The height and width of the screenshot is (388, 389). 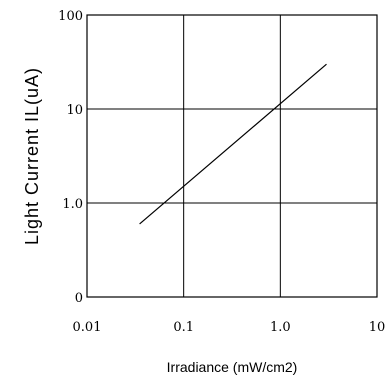 What do you see at coordinates (232, 367) in the screenshot?
I see `x-axis-title: Irradiance (mW/cm2)` at bounding box center [232, 367].